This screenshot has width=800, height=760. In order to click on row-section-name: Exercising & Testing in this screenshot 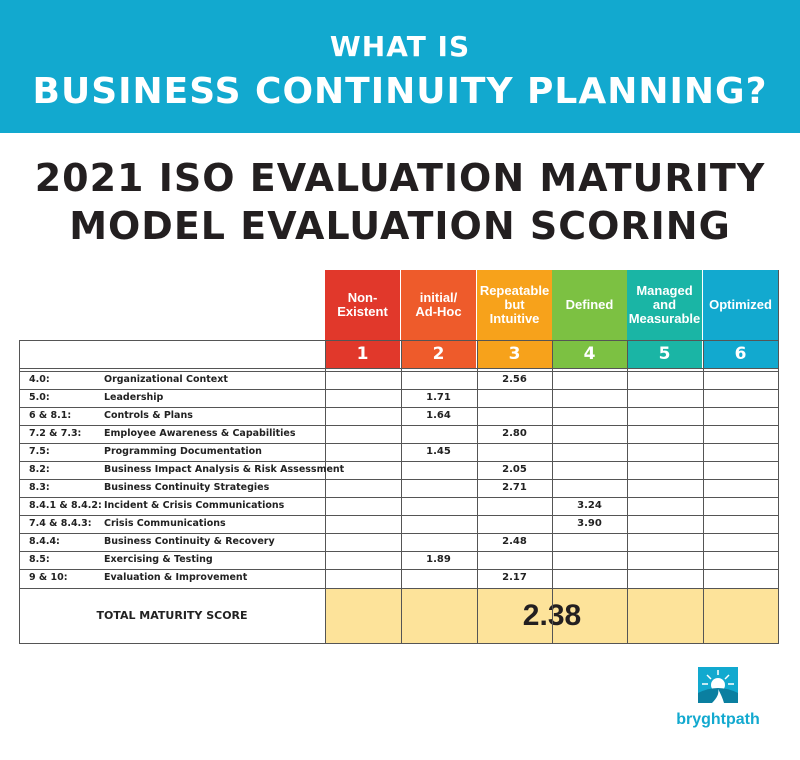, I will do `click(158, 559)`.